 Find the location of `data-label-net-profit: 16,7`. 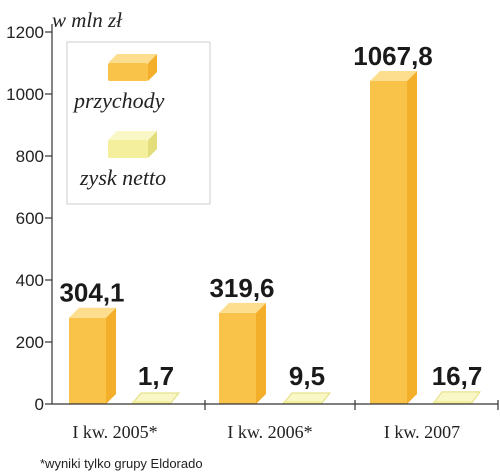

data-label-net-profit: 16,7 is located at coordinates (457, 376).